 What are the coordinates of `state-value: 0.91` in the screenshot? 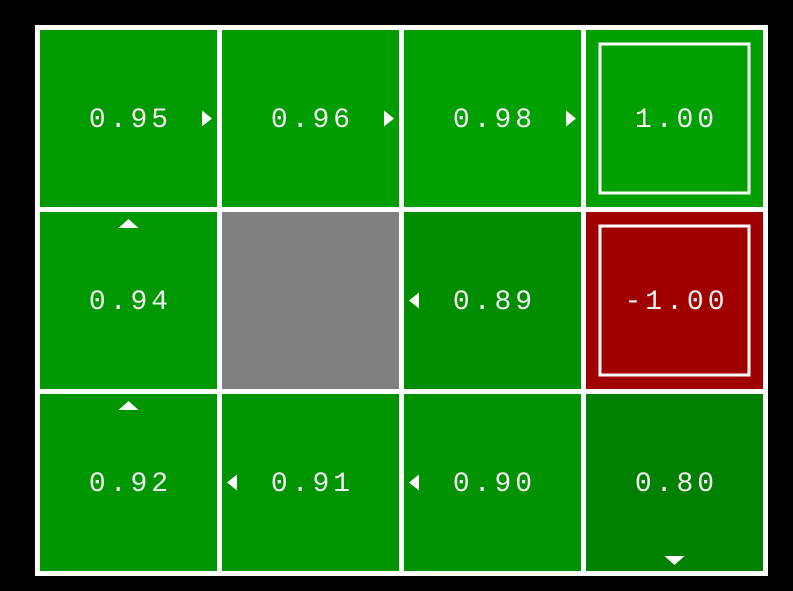 It's located at (312, 484).